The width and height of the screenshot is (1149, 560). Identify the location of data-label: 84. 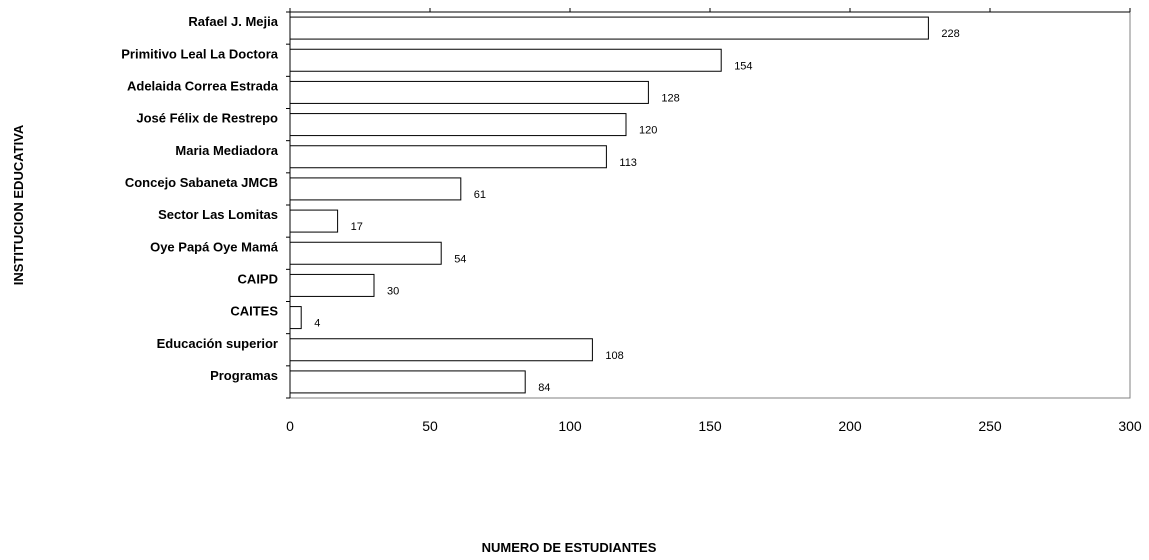
(544, 388).